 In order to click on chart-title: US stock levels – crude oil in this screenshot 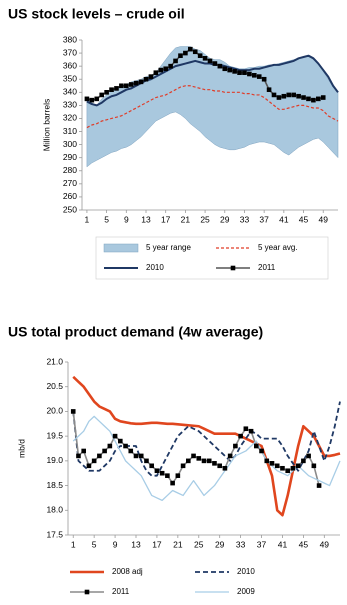, I will do `click(96, 14)`.